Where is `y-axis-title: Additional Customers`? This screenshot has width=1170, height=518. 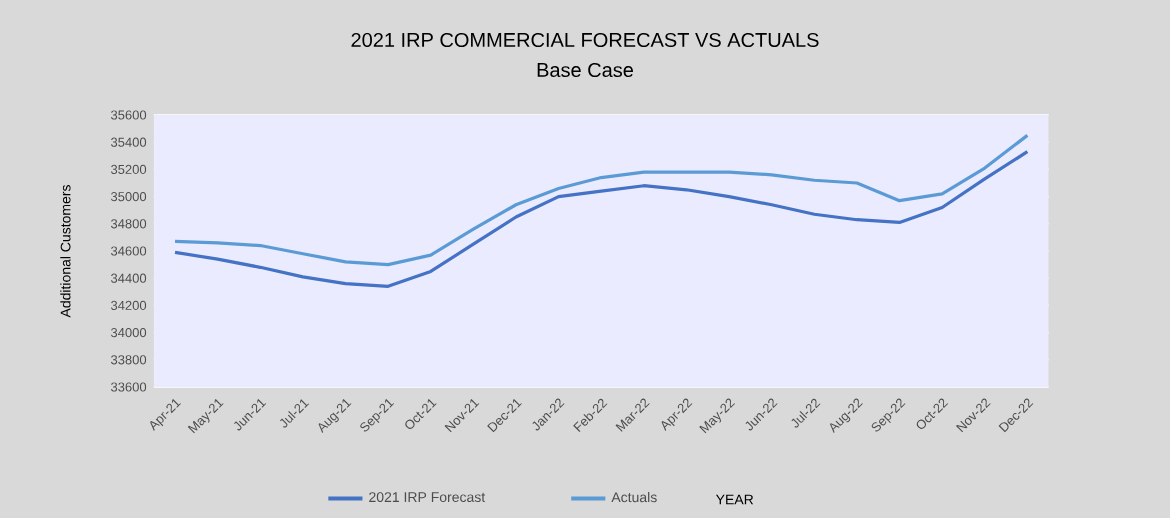 y-axis-title: Additional Customers is located at coordinates (65, 251).